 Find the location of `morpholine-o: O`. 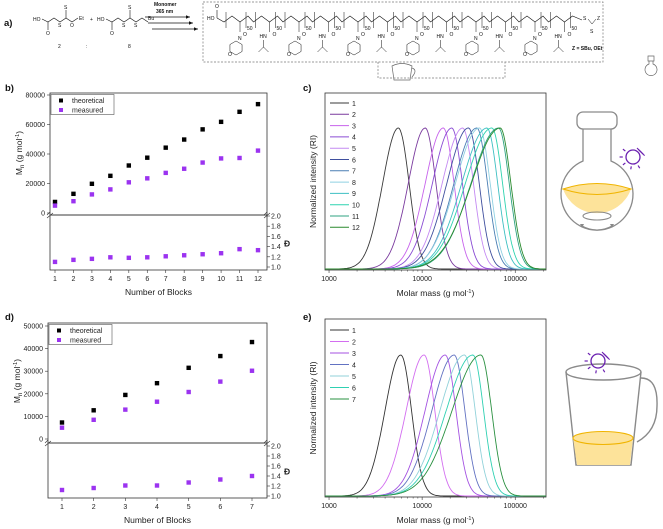

morpholine-o: O is located at coordinates (348, 55).